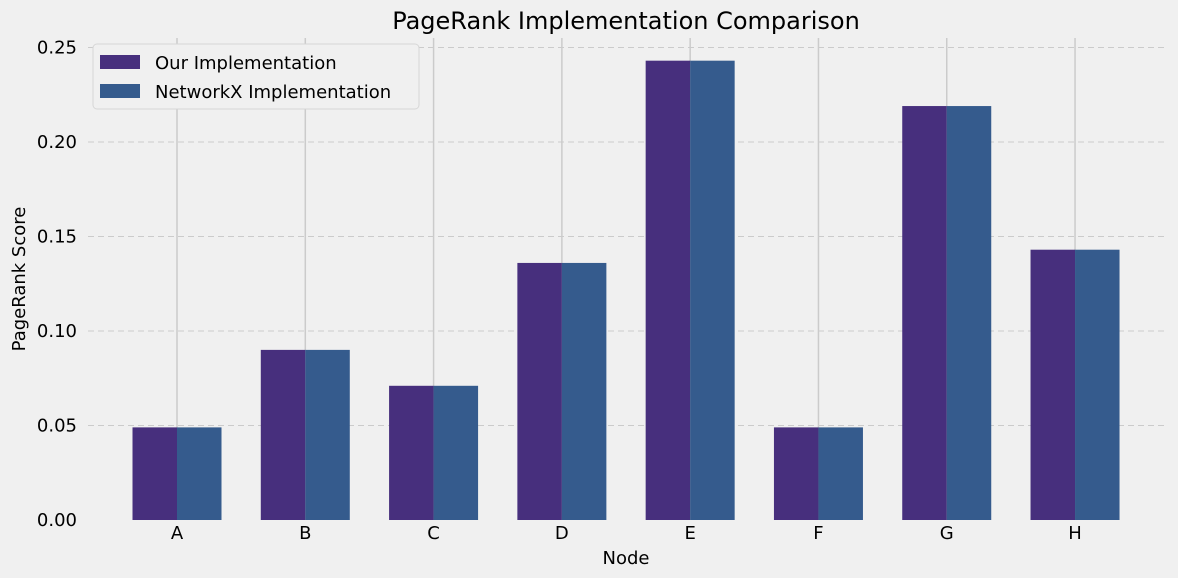  Describe the element at coordinates (626, 558) in the screenshot. I see `x-axis-label: Node` at that location.